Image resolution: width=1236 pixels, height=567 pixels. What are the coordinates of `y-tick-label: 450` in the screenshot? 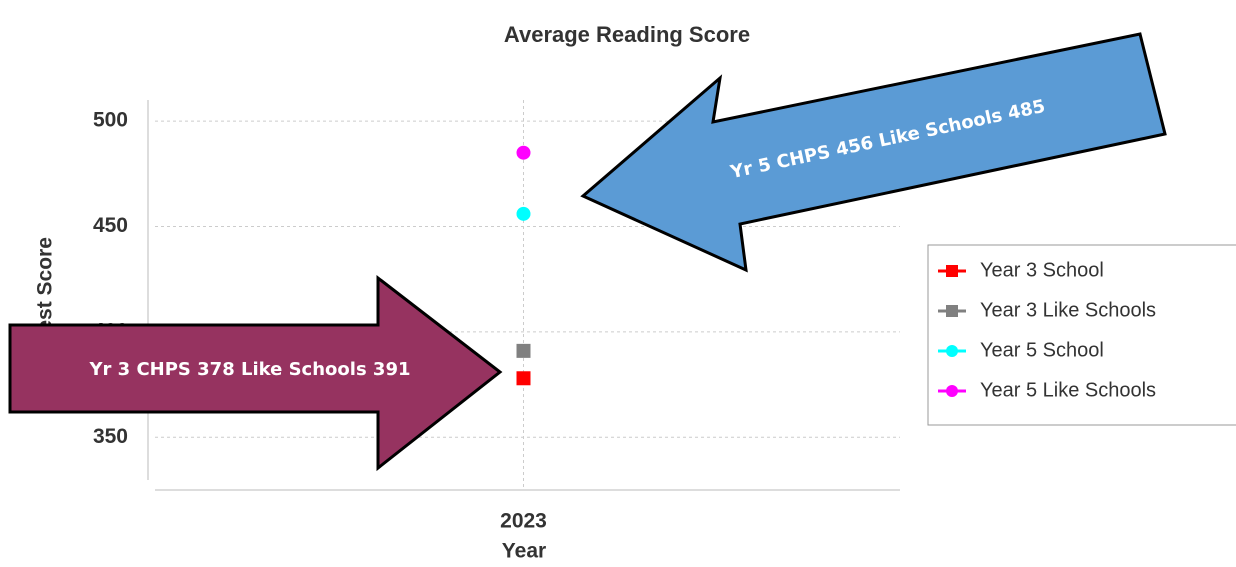 It's located at (110, 225).